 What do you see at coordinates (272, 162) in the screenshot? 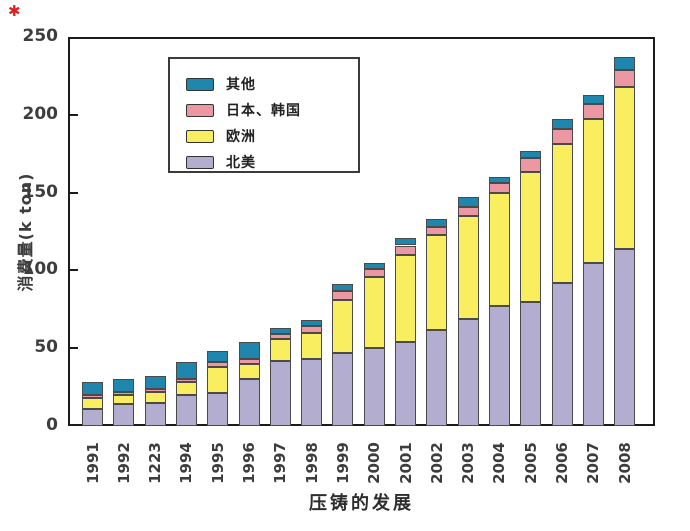
I see `legend-item: 北美` at bounding box center [272, 162].